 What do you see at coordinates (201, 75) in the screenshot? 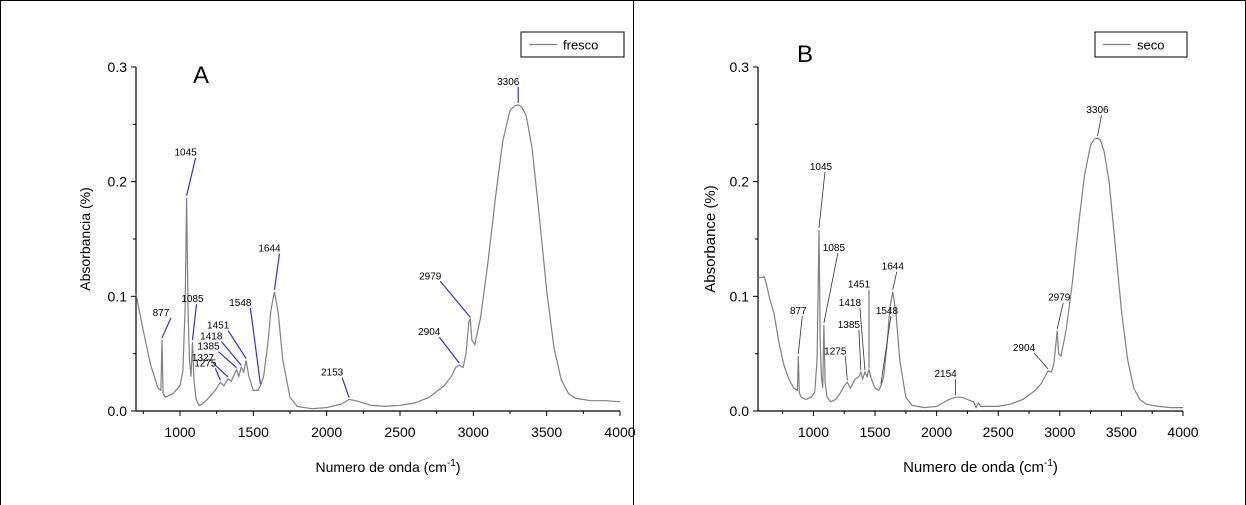
I see `panel-label: A` at bounding box center [201, 75].